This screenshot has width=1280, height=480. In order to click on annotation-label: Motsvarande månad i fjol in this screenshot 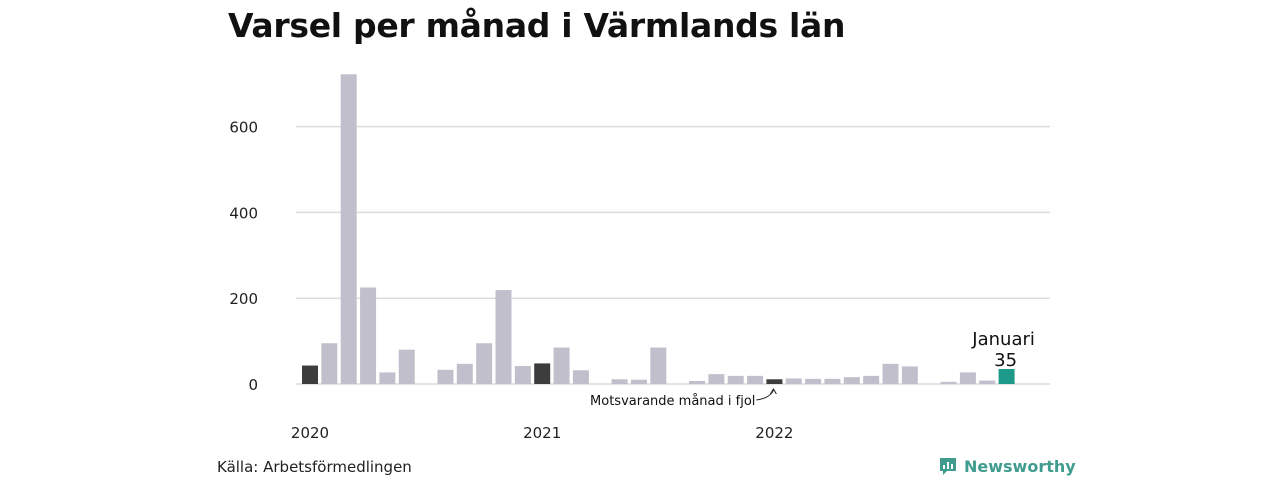, I will do `click(672, 401)`.